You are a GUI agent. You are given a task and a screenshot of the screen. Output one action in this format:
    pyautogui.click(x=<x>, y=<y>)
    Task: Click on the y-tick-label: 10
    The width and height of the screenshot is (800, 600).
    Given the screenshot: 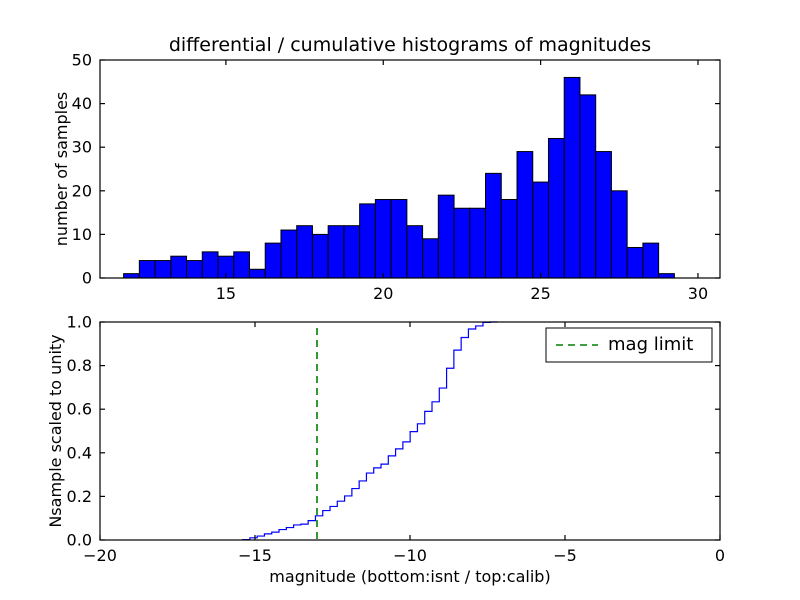 What is the action you would take?
    pyautogui.click(x=82, y=234)
    